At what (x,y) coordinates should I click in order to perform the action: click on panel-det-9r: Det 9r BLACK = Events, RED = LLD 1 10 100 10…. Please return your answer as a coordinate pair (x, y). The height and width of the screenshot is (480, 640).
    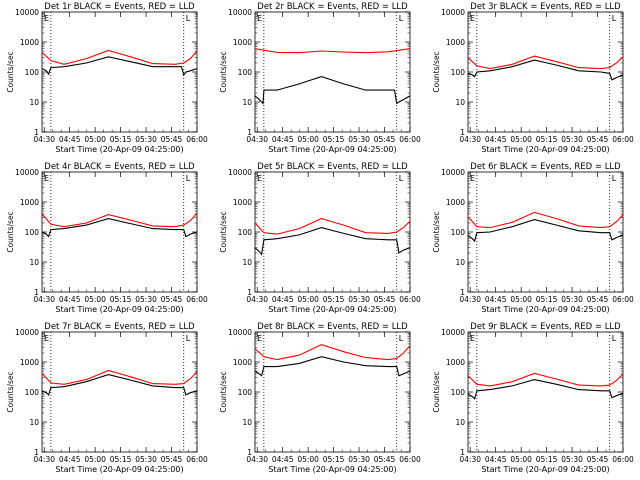
    Looking at the image, I should click on (533, 398).